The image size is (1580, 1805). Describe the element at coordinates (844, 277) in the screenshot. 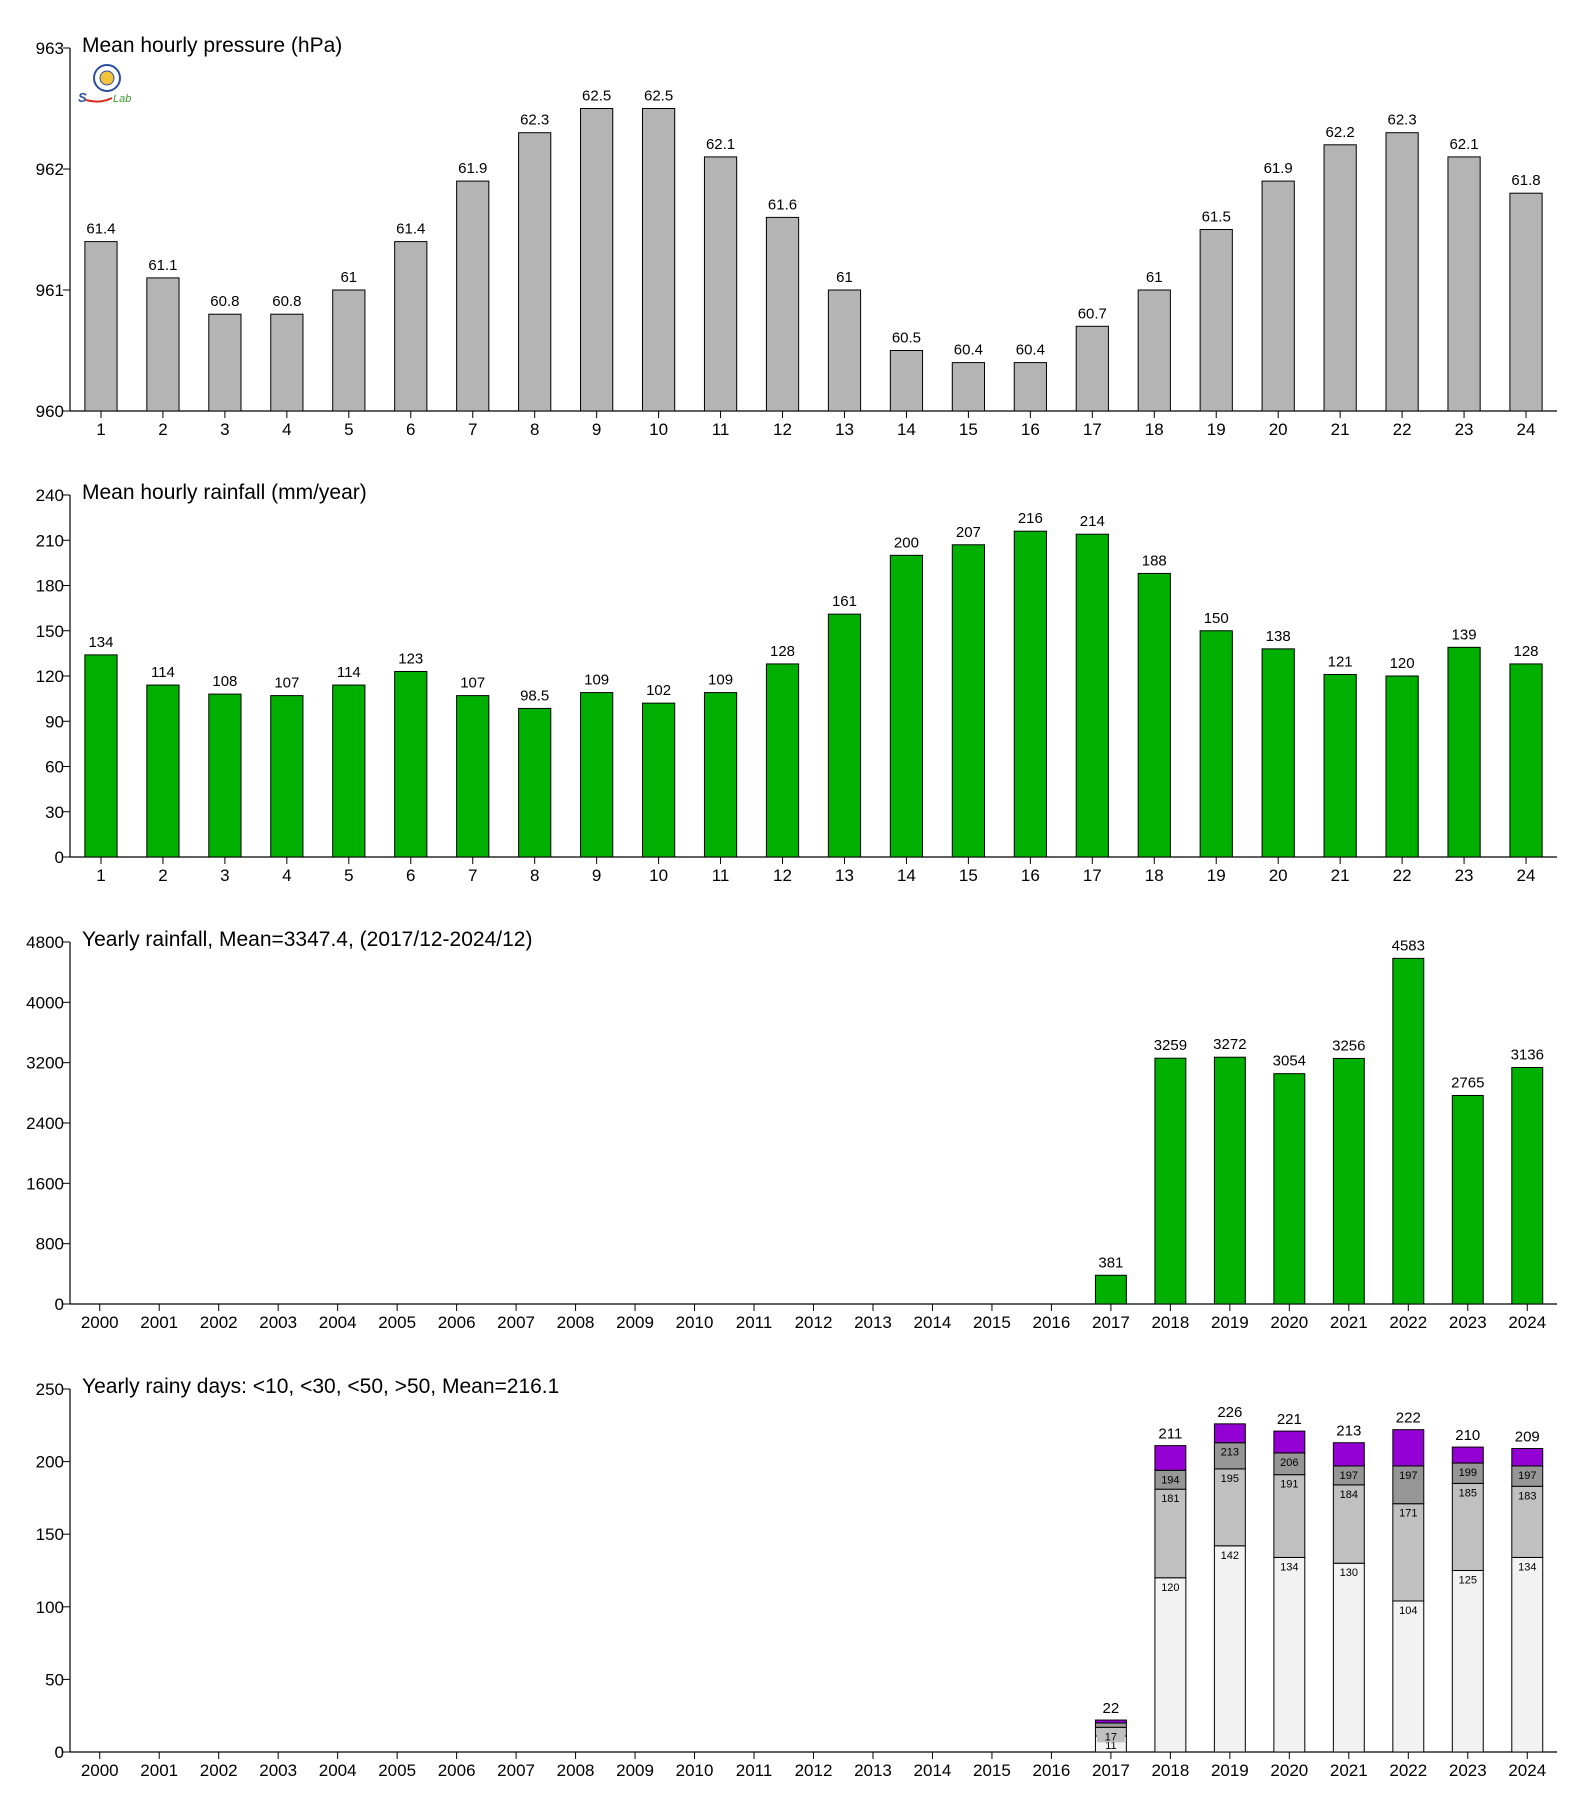

I see `bar-value-label: 61` at that location.